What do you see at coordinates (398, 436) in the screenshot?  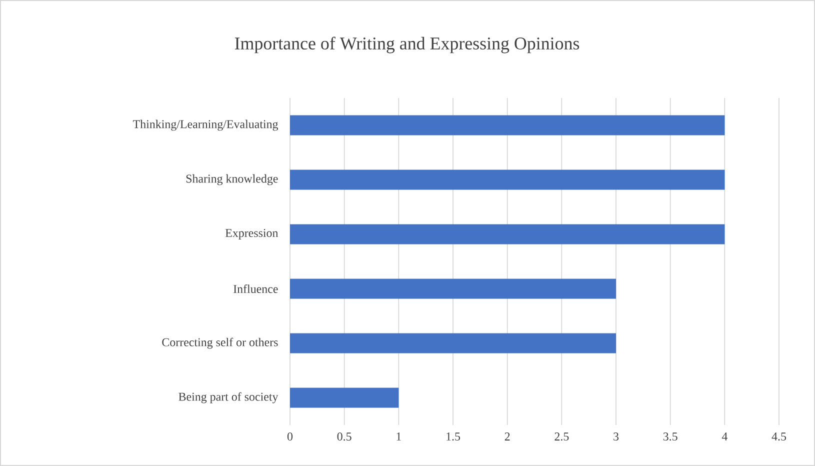 I see `x-tick-label: 1` at bounding box center [398, 436].